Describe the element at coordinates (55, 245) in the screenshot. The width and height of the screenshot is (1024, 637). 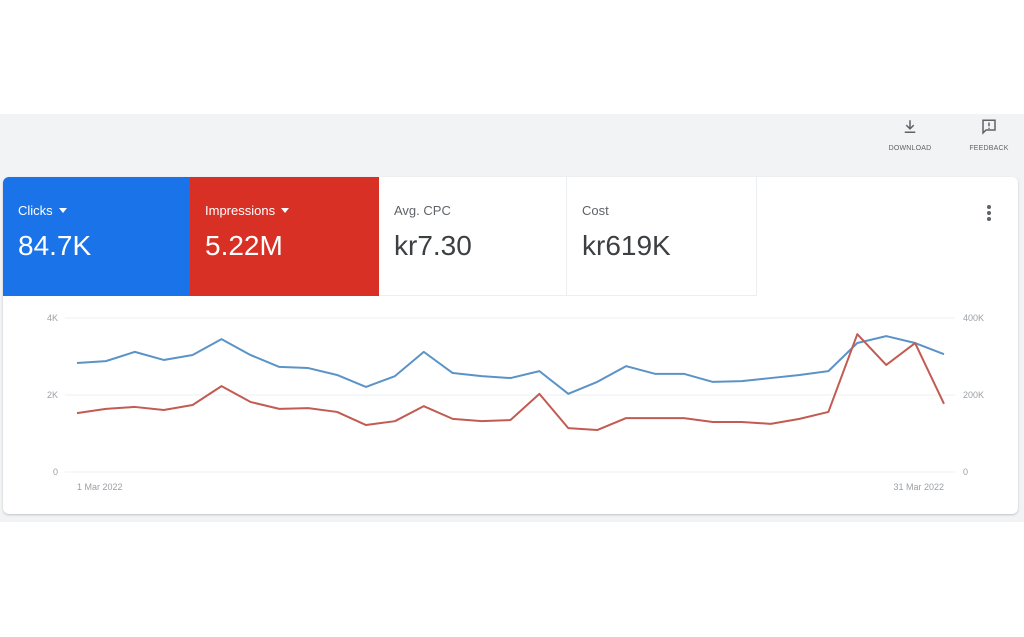
I see `scorecard-value: 84.7K` at that location.